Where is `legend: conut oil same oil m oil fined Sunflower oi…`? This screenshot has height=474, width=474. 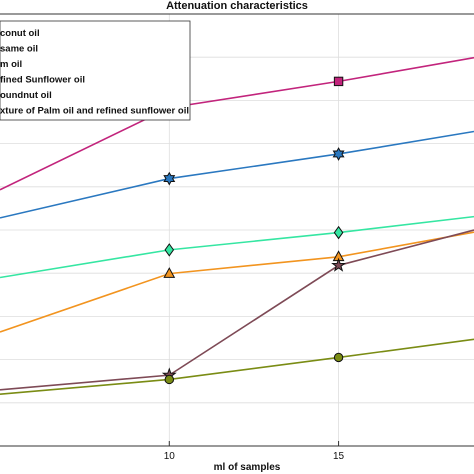
legend: conut oil same oil m oil fined Sunflower oi… is located at coordinates (95, 70).